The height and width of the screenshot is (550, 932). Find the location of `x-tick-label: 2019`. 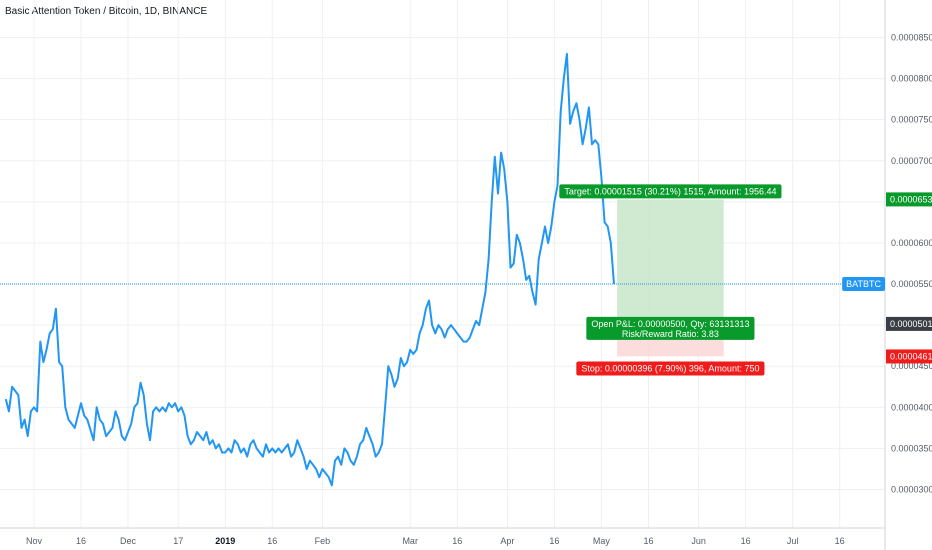

x-tick-label: 2019 is located at coordinates (225, 541).